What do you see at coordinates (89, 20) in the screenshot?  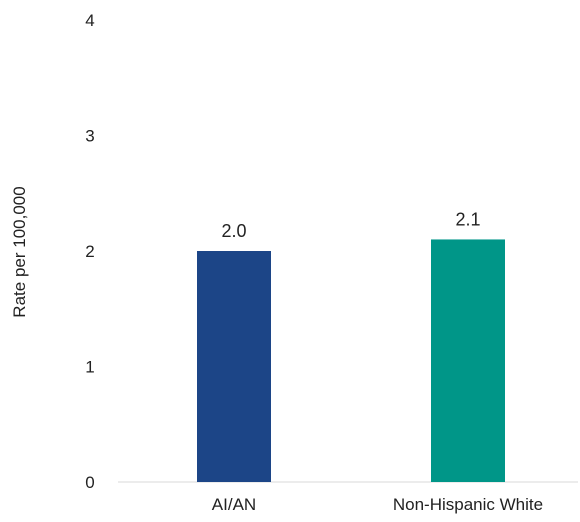 I see `y-tick-label: 4` at bounding box center [89, 20].